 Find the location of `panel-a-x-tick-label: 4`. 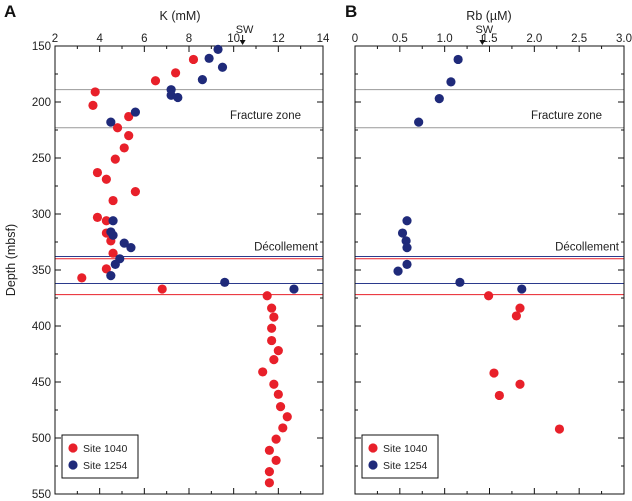

panel-a-x-tick-label: 4 is located at coordinates (99, 39).